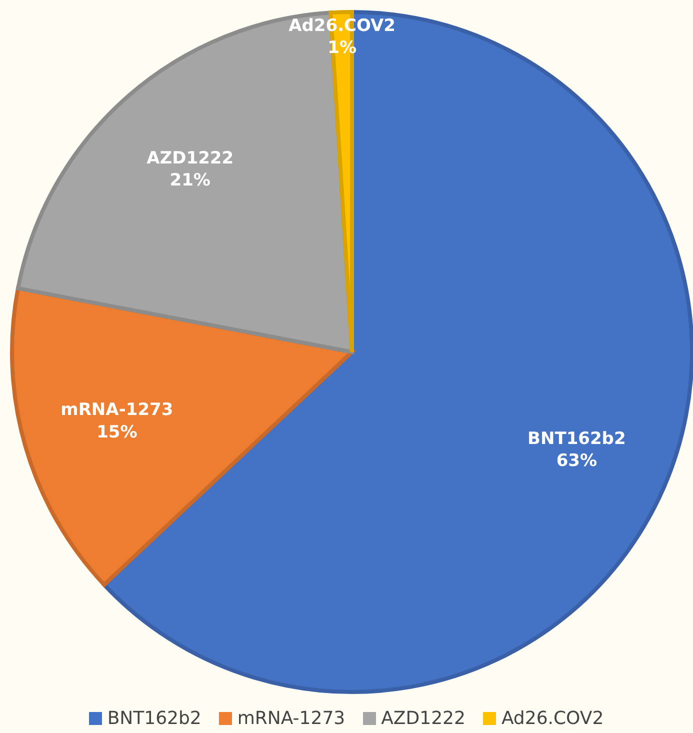  Describe the element at coordinates (342, 26) in the screenshot. I see `slice-label: Ad26.COV2` at that location.